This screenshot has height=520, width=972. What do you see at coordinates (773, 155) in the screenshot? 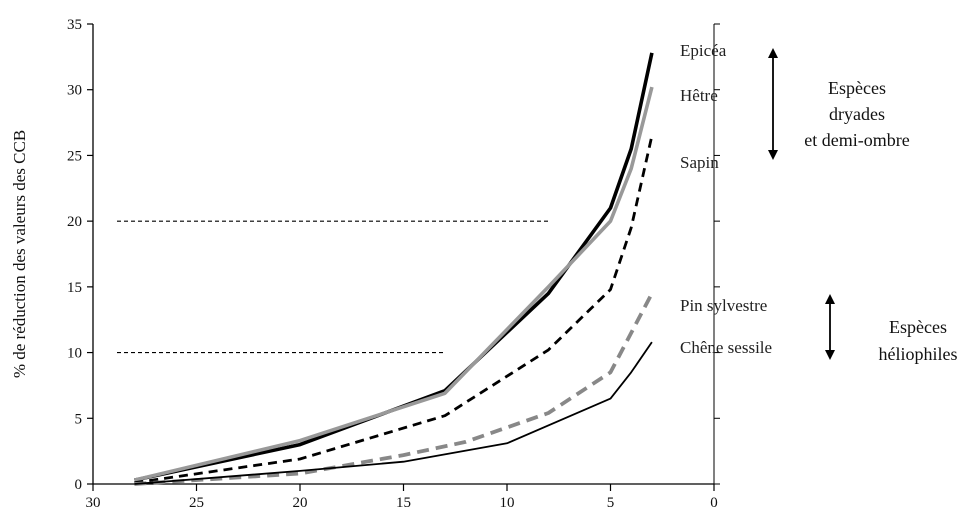
I see `group-arrow-0-head-down` at bounding box center [773, 155].